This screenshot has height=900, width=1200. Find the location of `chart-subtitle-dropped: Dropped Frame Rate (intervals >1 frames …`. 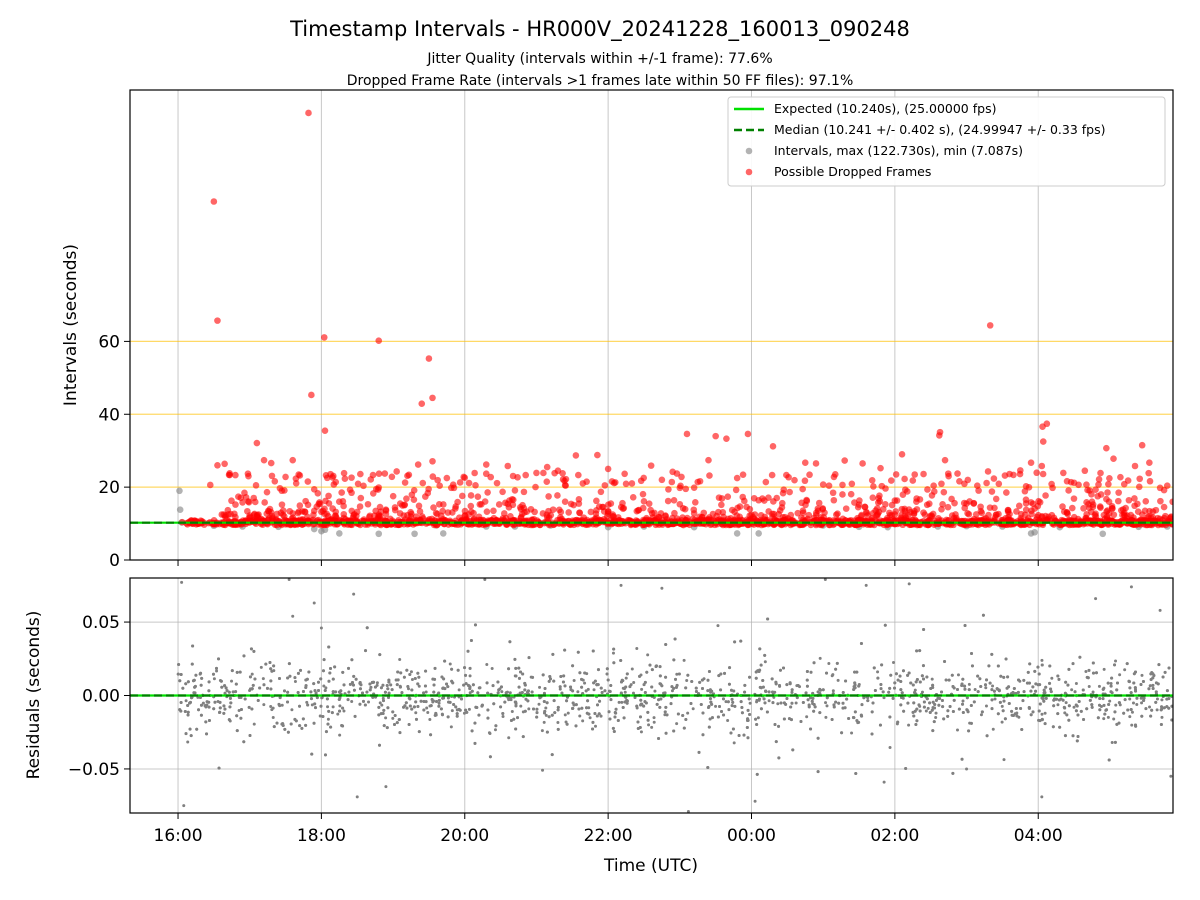

chart-subtitle-dropped: Dropped Frame Rate (intervals >1 frames … is located at coordinates (600, 81).